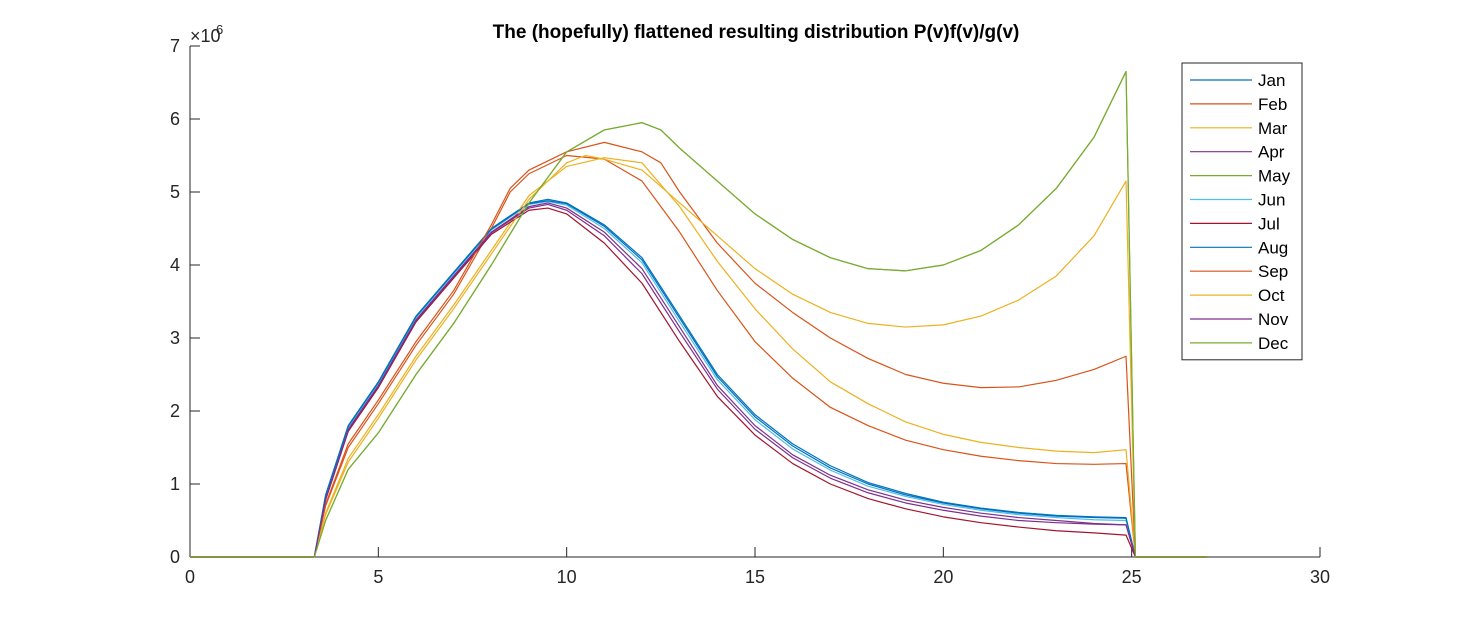 The image size is (1458, 625). What do you see at coordinates (1271, 152) in the screenshot?
I see `legend-label: Apr` at bounding box center [1271, 152].